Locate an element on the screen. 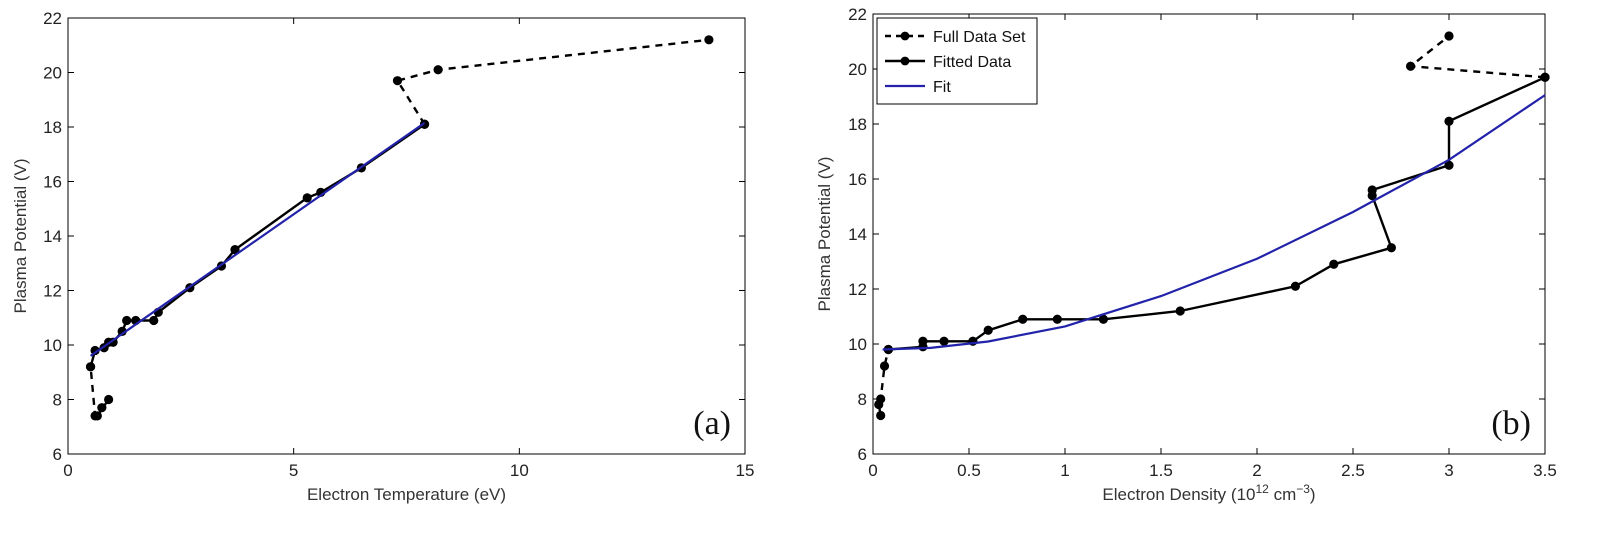 The image size is (1600, 537). x-axis-label: Electron Density (1012 cm−3) is located at coordinates (1208, 493).